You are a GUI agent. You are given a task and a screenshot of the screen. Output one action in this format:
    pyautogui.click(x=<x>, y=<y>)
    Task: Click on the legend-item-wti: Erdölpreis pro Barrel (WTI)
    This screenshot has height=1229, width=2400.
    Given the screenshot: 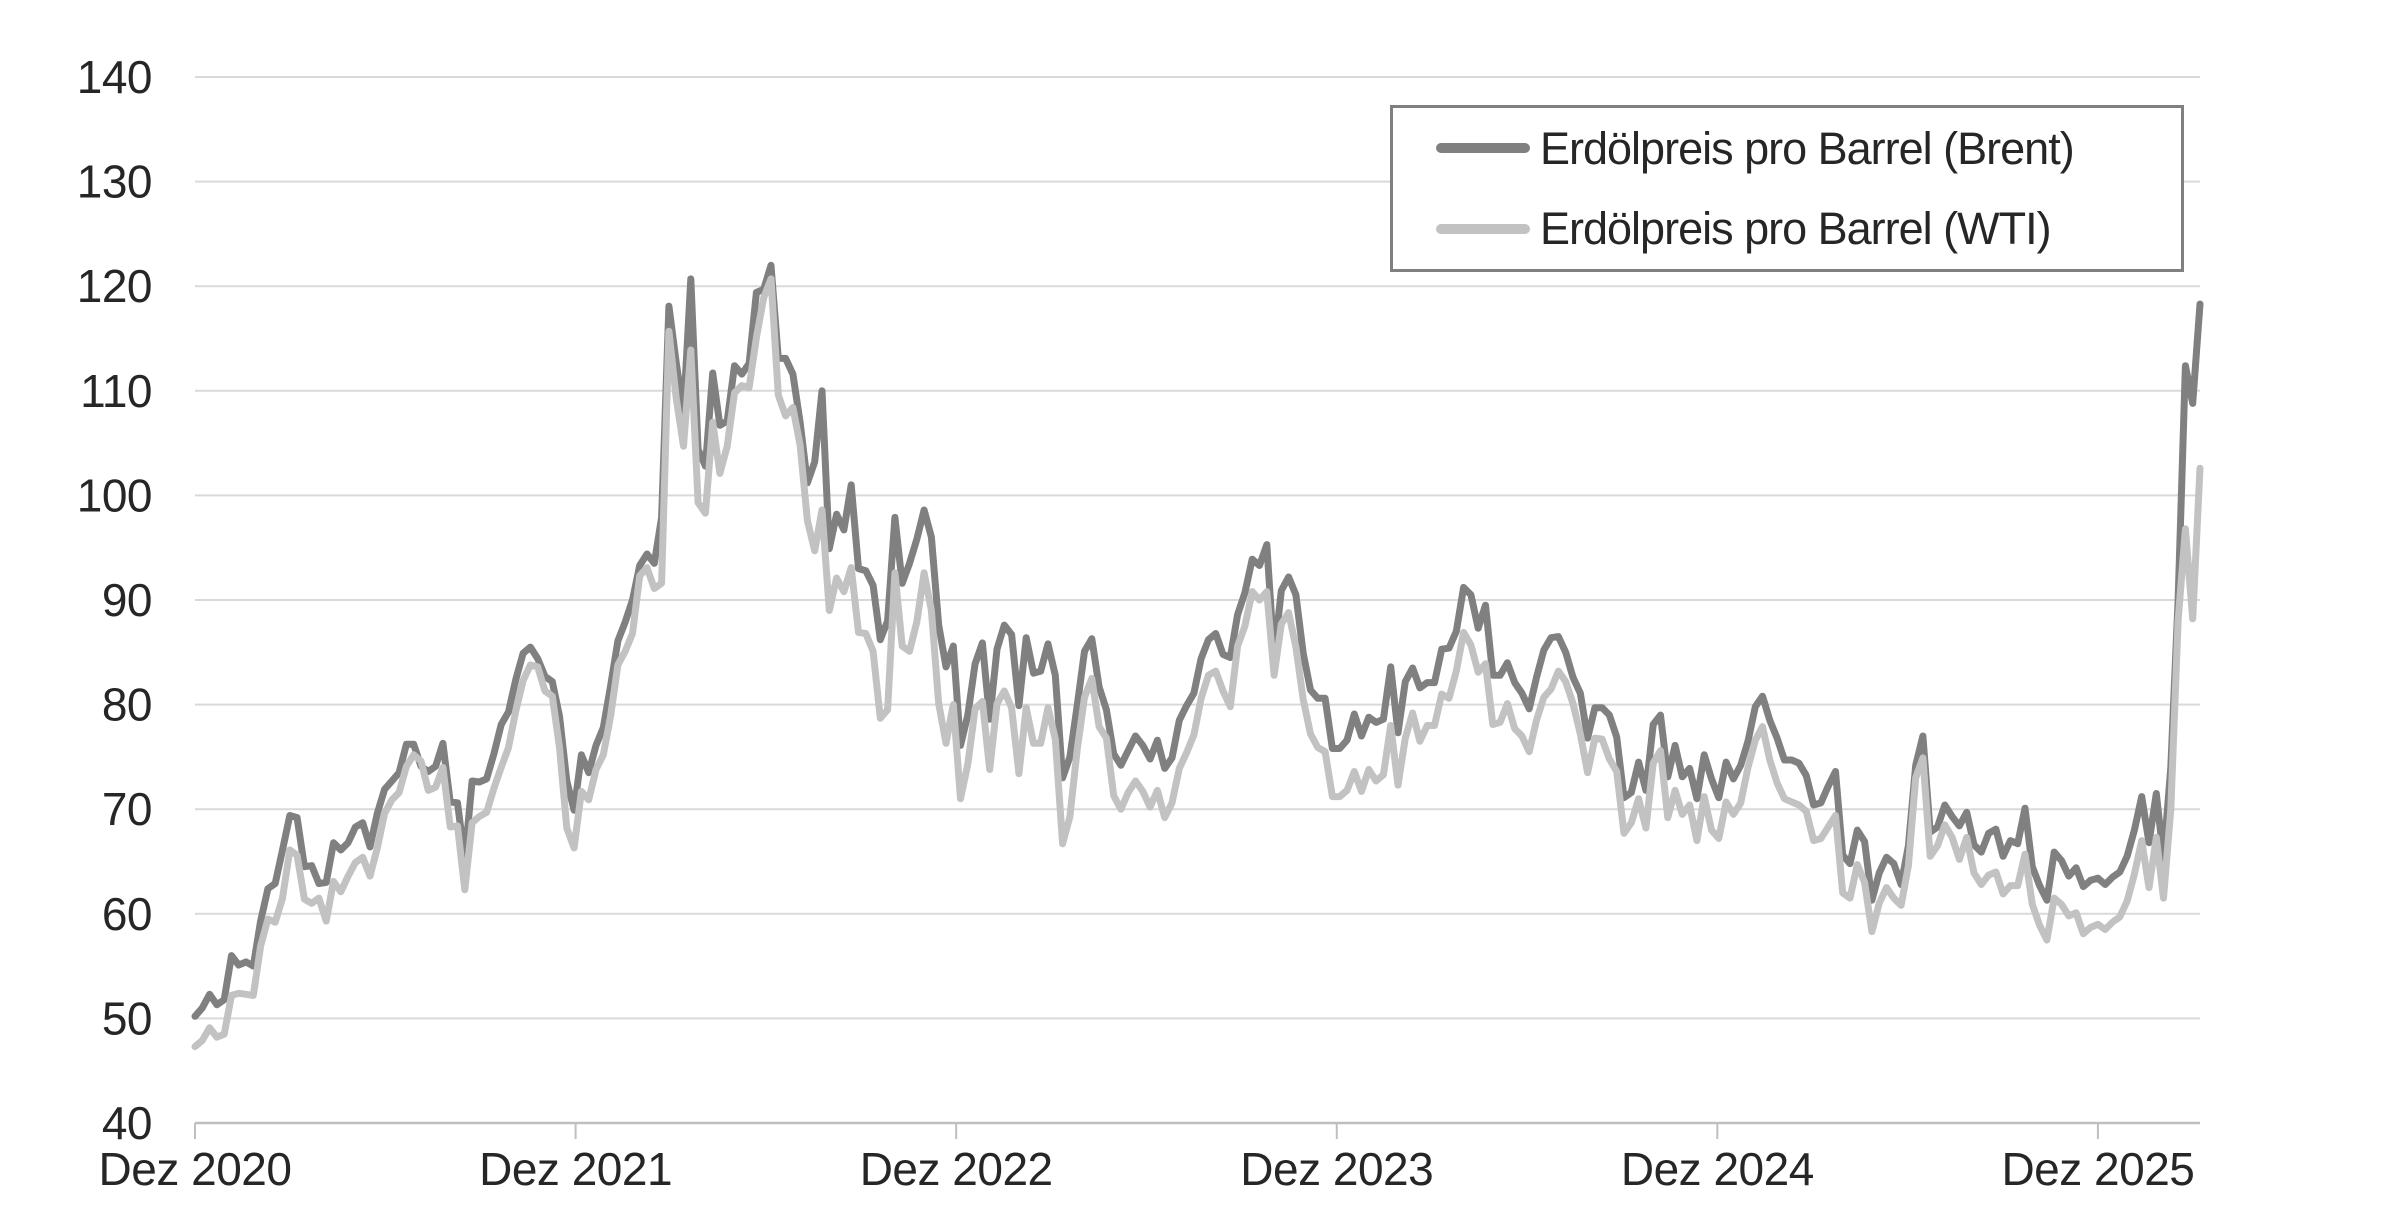 What is the action you would take?
    pyautogui.click(x=1808, y=228)
    